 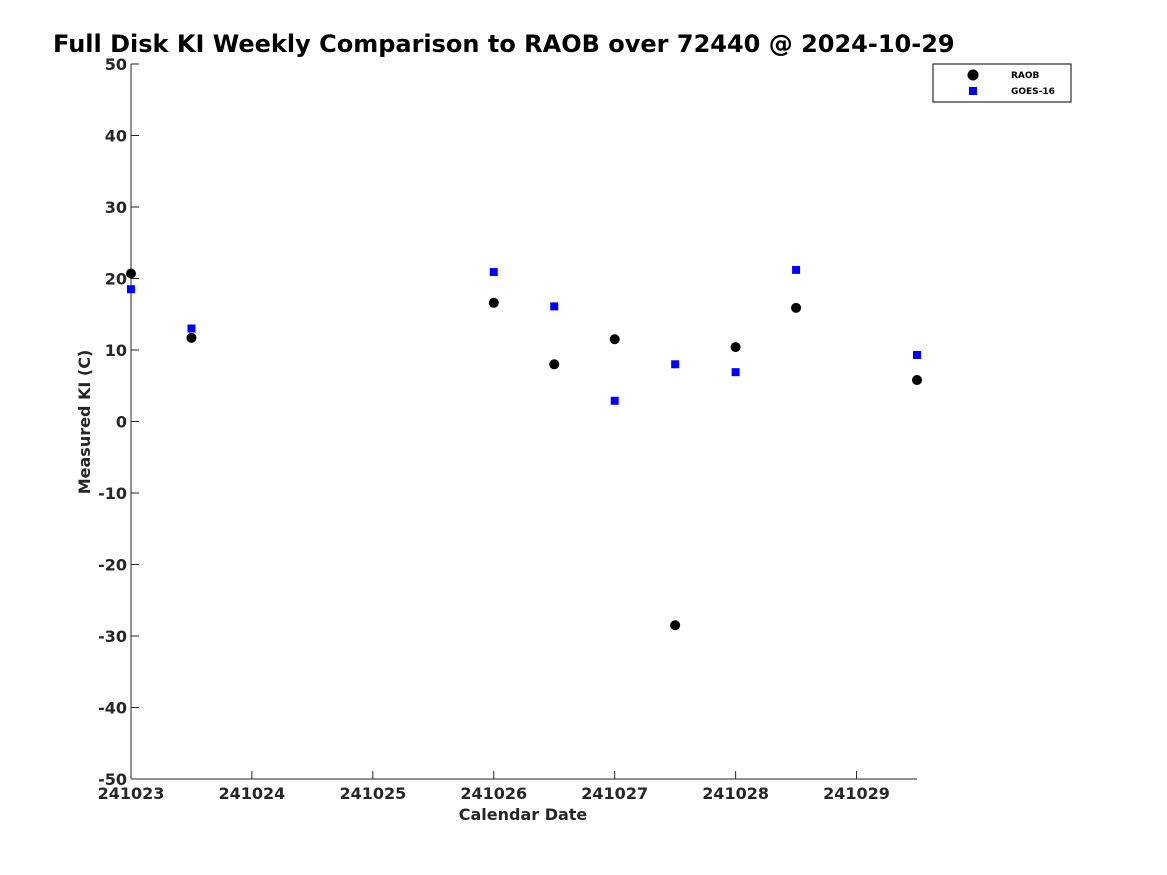 What do you see at coordinates (735, 793) in the screenshot?
I see `x-tick-label: 241028` at bounding box center [735, 793].